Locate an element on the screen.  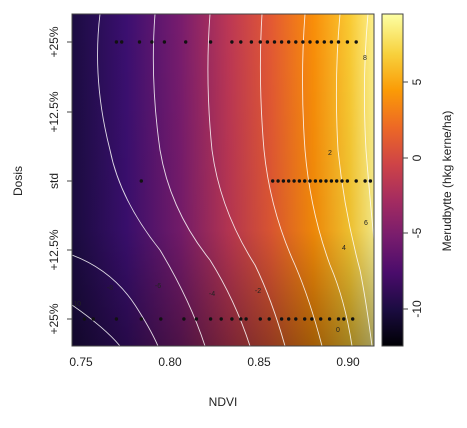
colorbar-tick-label: 5 is located at coordinates (417, 81).